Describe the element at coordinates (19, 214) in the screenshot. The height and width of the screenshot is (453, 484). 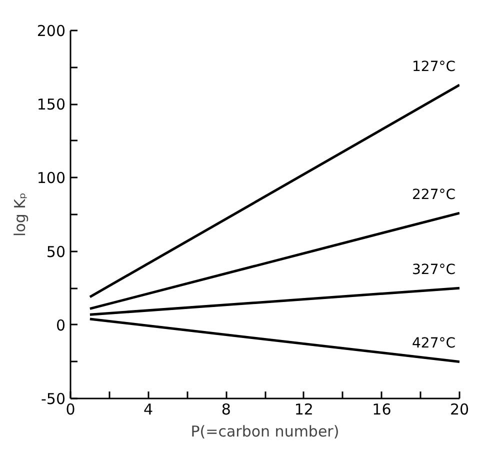
I see `y-axis-title: log Kₚ` at that location.